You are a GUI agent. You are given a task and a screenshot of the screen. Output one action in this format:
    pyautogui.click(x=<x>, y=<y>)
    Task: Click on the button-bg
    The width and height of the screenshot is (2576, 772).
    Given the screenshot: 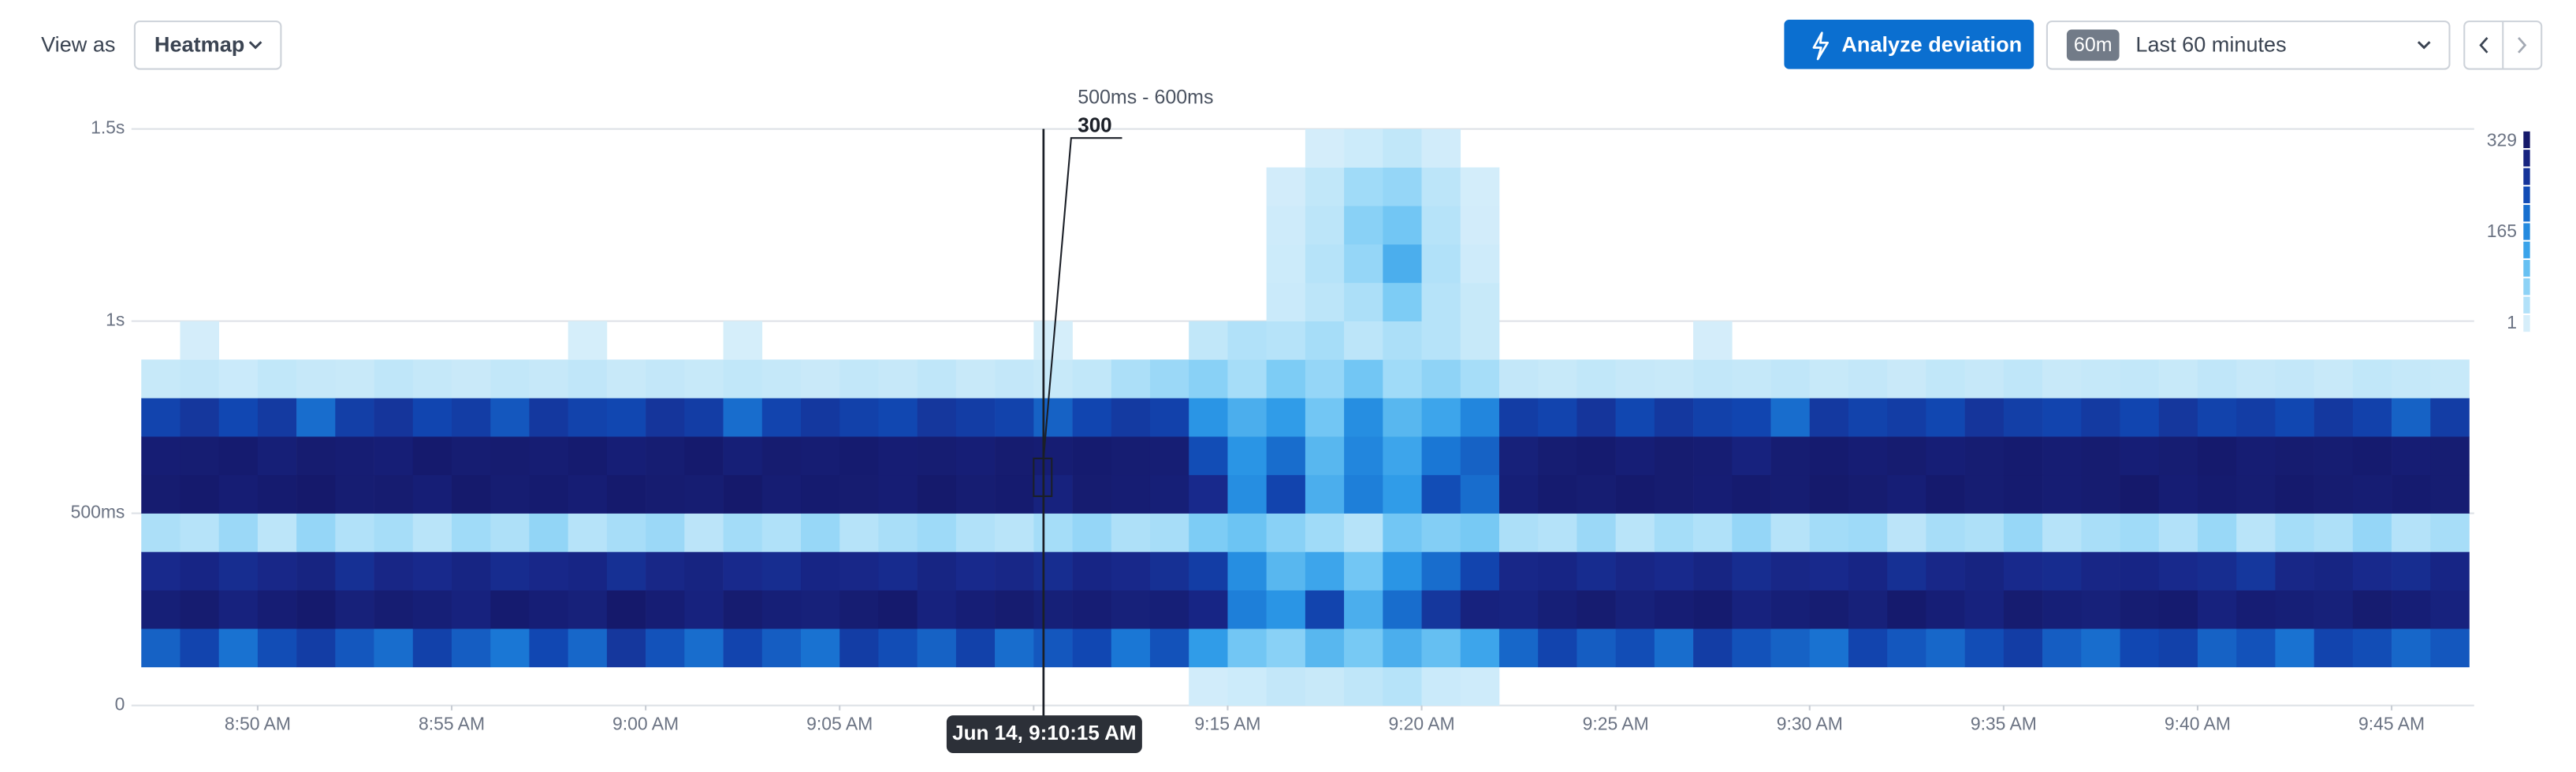 What is the action you would take?
    pyautogui.click(x=1909, y=44)
    